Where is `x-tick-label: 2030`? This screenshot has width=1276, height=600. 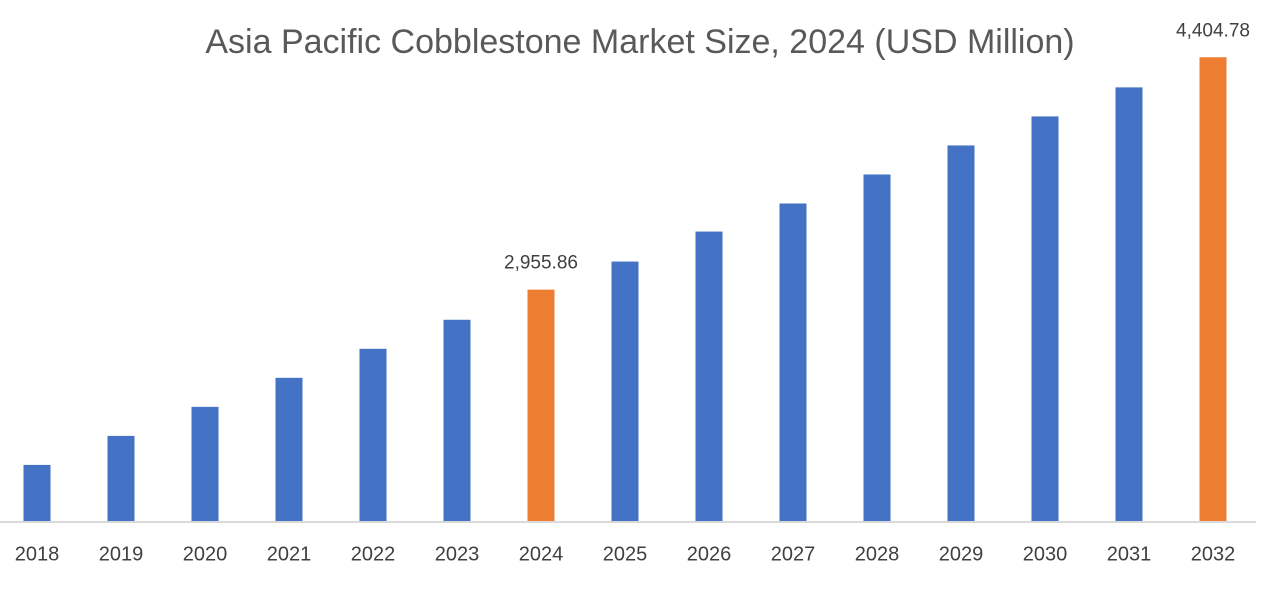
x-tick-label: 2030 is located at coordinates (1045, 554).